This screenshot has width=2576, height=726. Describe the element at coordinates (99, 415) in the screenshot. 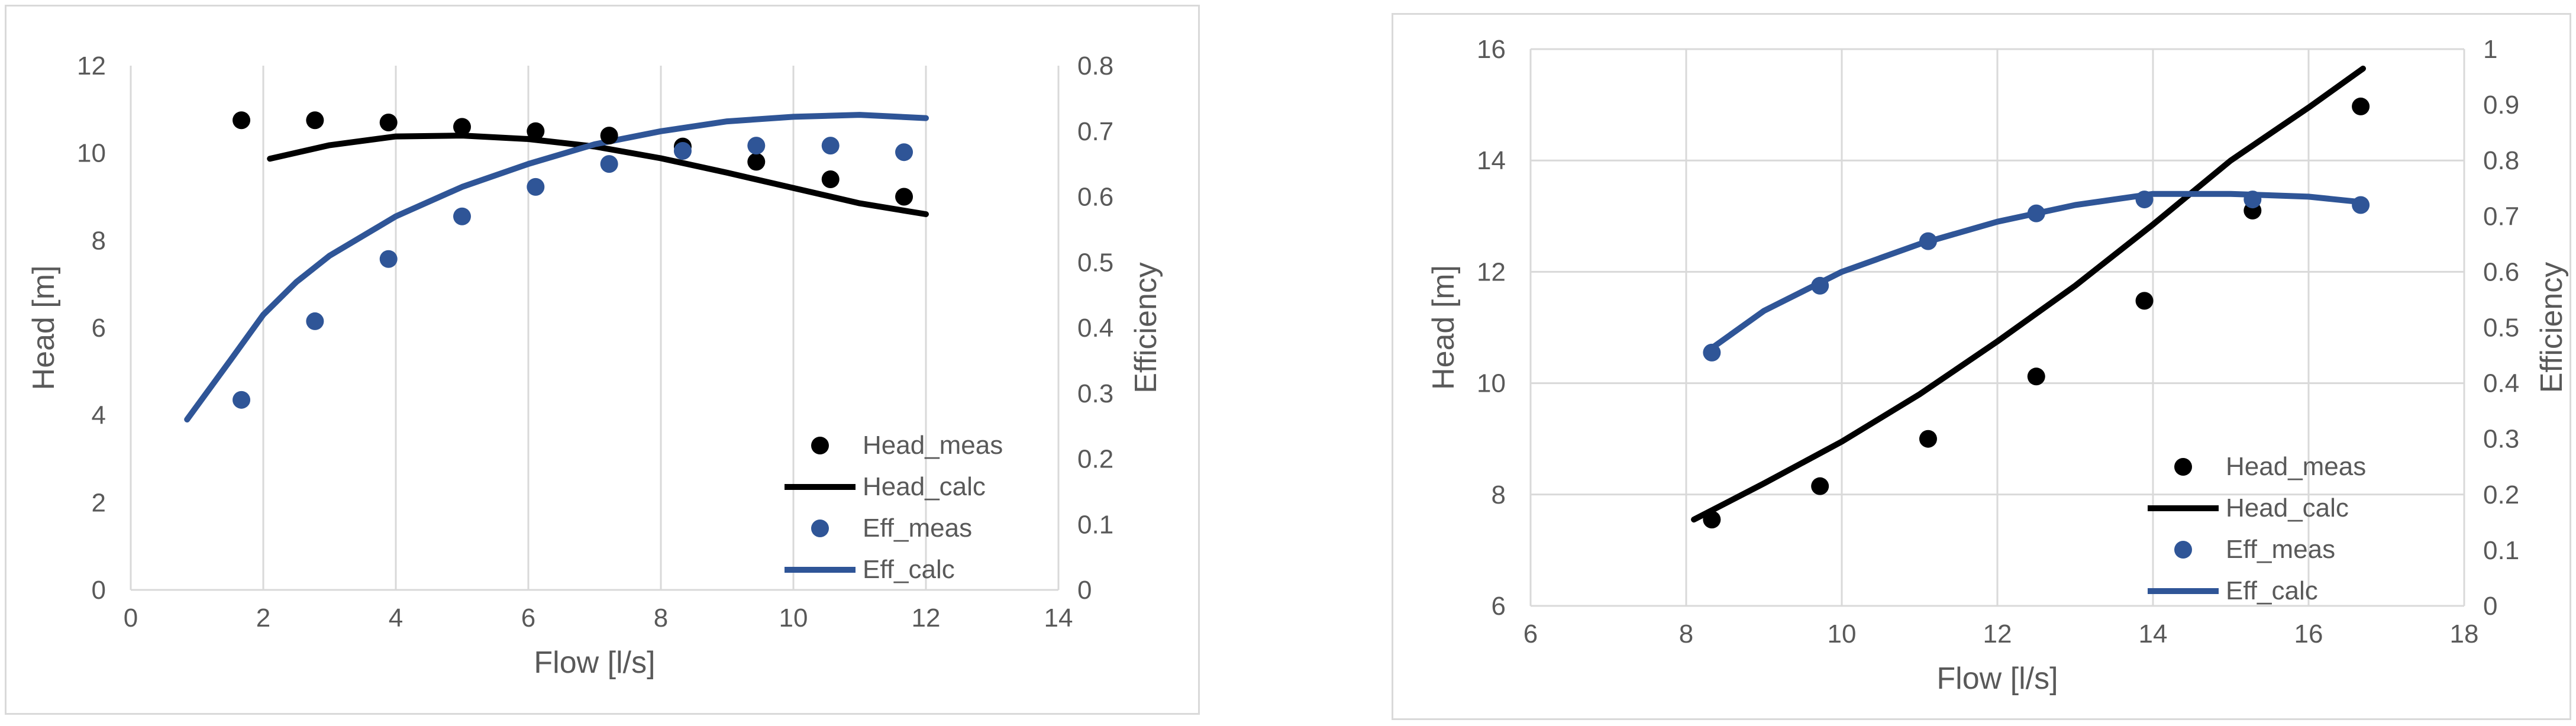

I see `y-tick-label: 4` at that location.